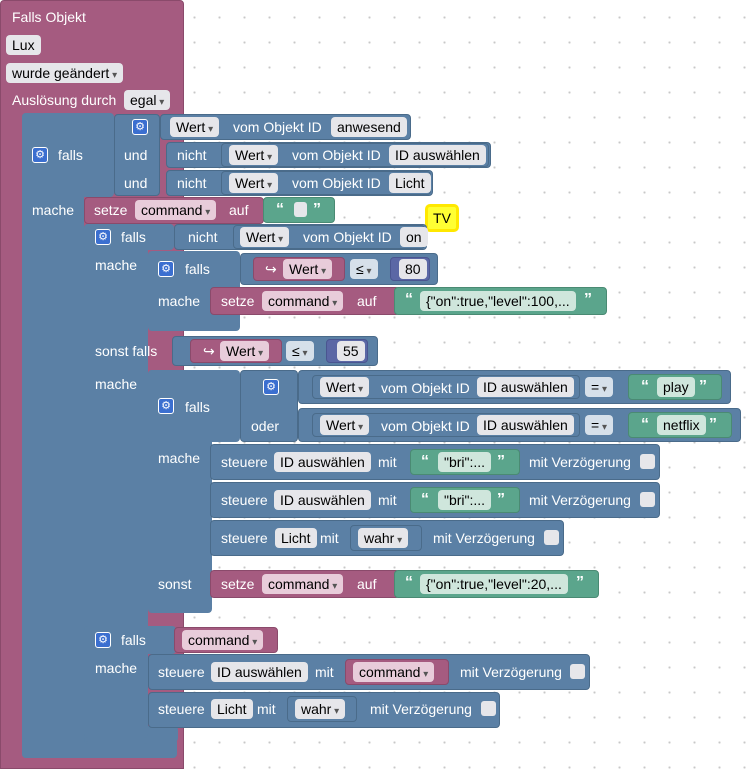 The image size is (747, 769). What do you see at coordinates (65, 73) in the screenshot?
I see `trigger-condition-dropdown: wurde geändert` at bounding box center [65, 73].